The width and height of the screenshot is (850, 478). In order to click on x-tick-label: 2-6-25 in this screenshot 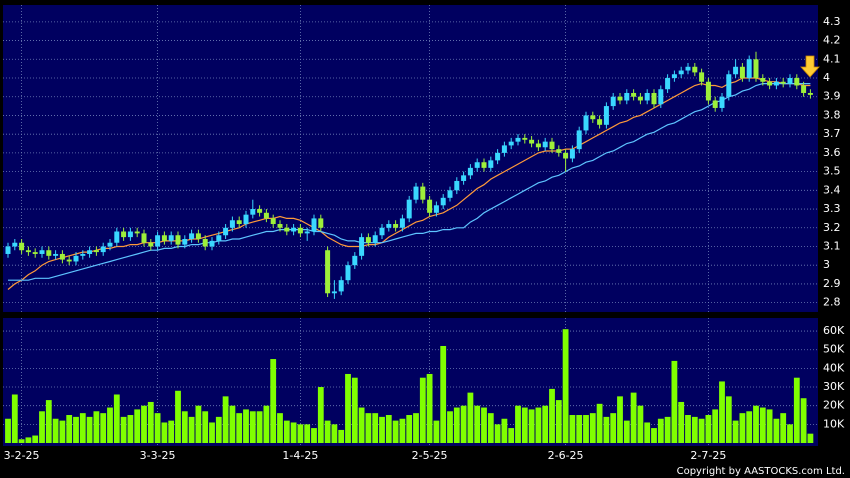, I will do `click(566, 455)`.